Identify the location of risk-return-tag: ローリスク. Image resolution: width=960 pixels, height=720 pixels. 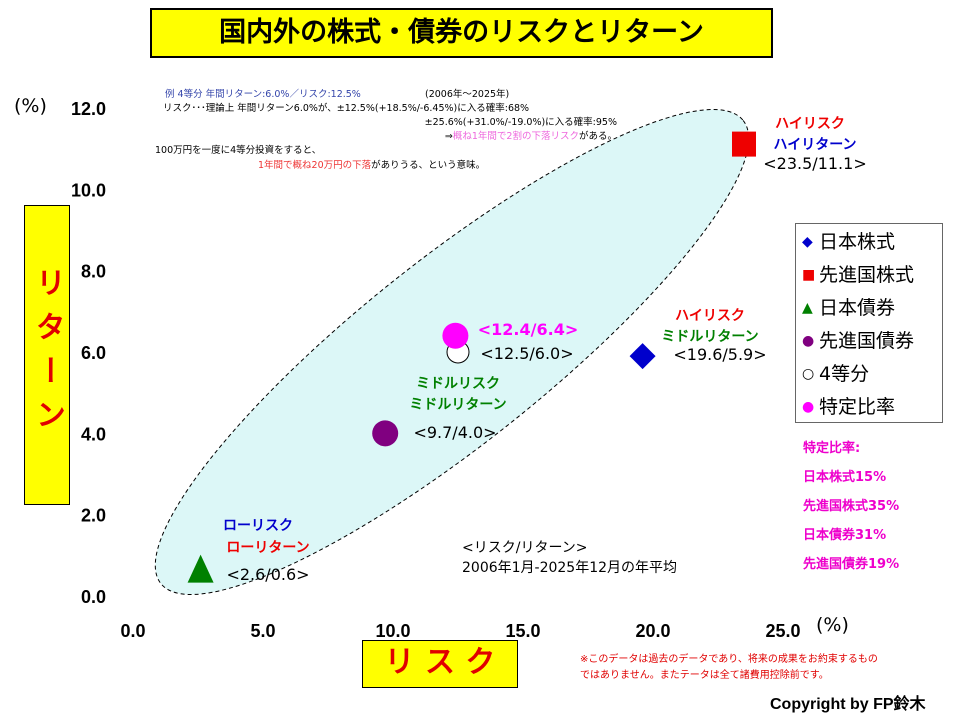
(258, 526).